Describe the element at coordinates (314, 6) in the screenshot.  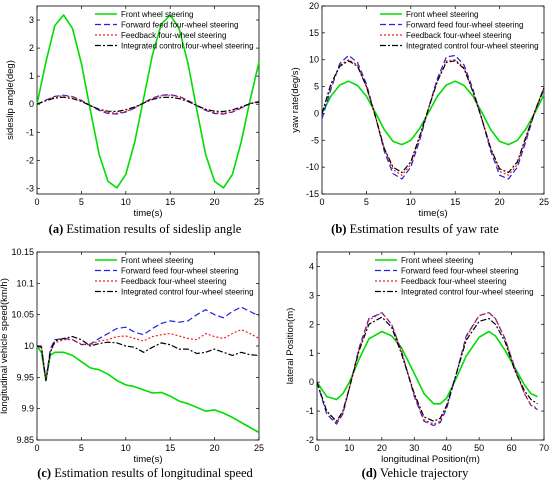
I see `y-tick-label: 20` at that location.